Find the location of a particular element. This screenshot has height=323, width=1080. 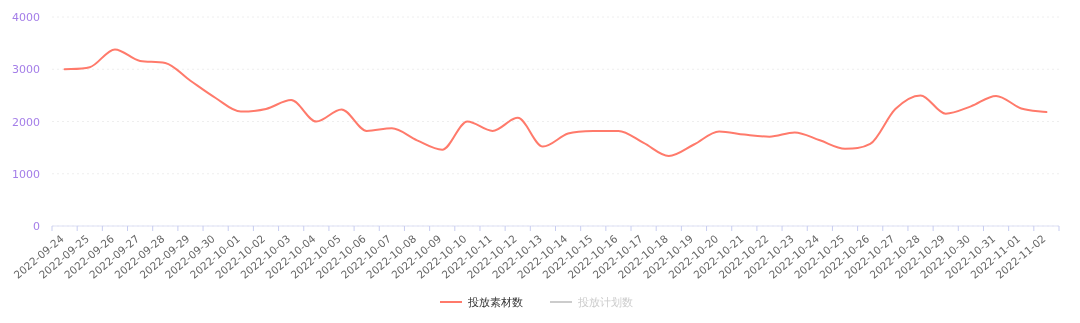

y-tick-label: 1000 is located at coordinates (26, 174).